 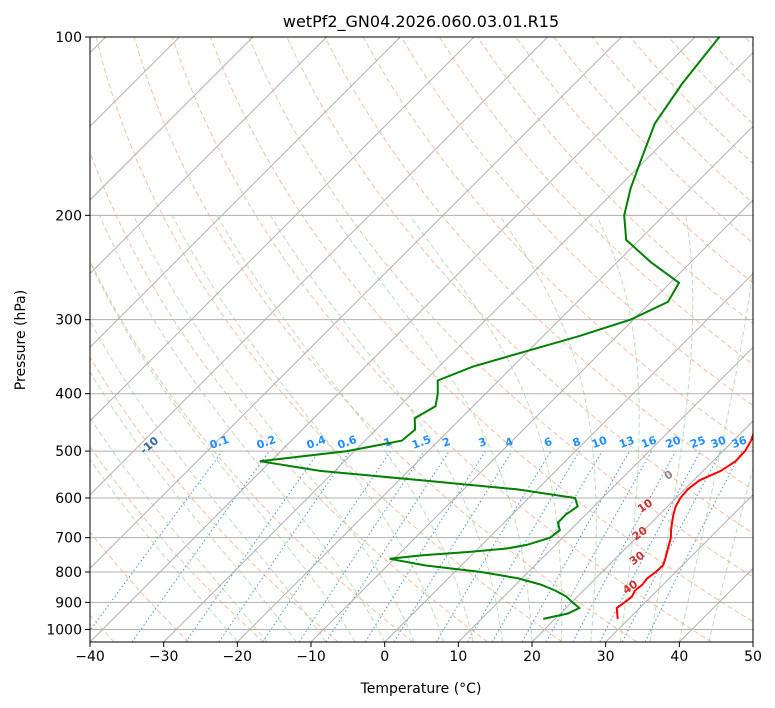 What do you see at coordinates (626, 442) in the screenshot?
I see `mixing-ratio-label: 13` at bounding box center [626, 442].